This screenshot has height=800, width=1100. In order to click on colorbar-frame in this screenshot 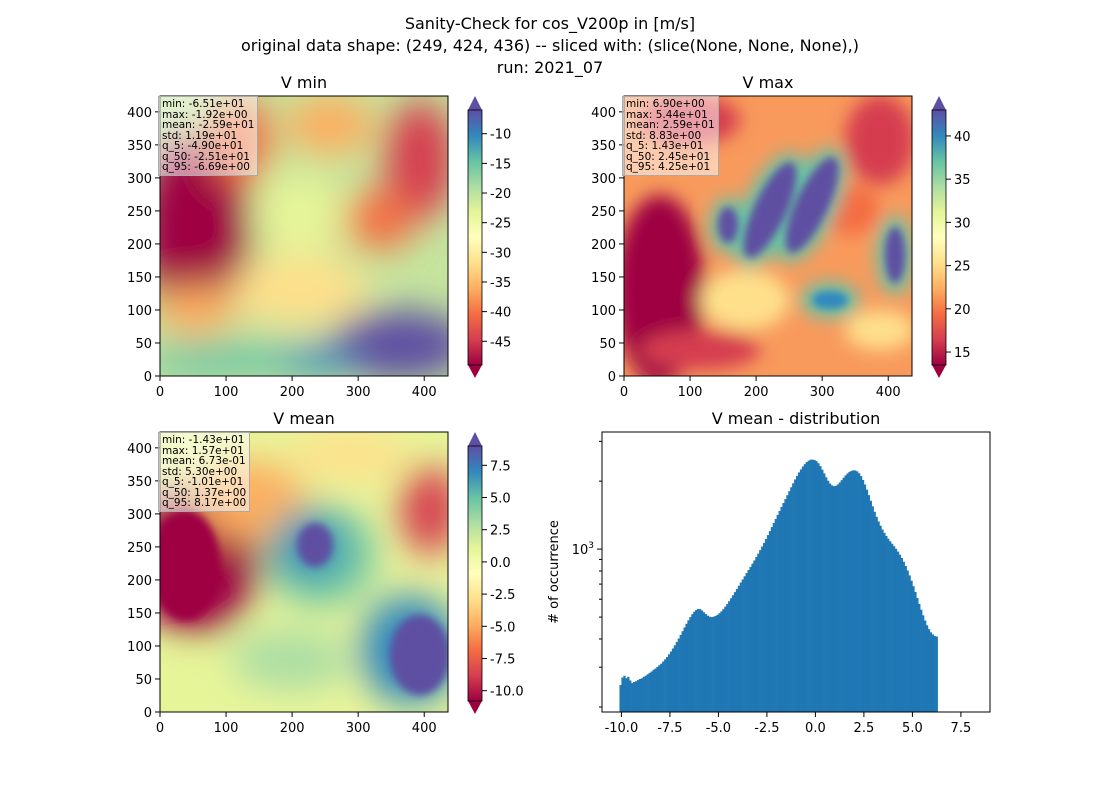, I will do `click(939, 237)`.